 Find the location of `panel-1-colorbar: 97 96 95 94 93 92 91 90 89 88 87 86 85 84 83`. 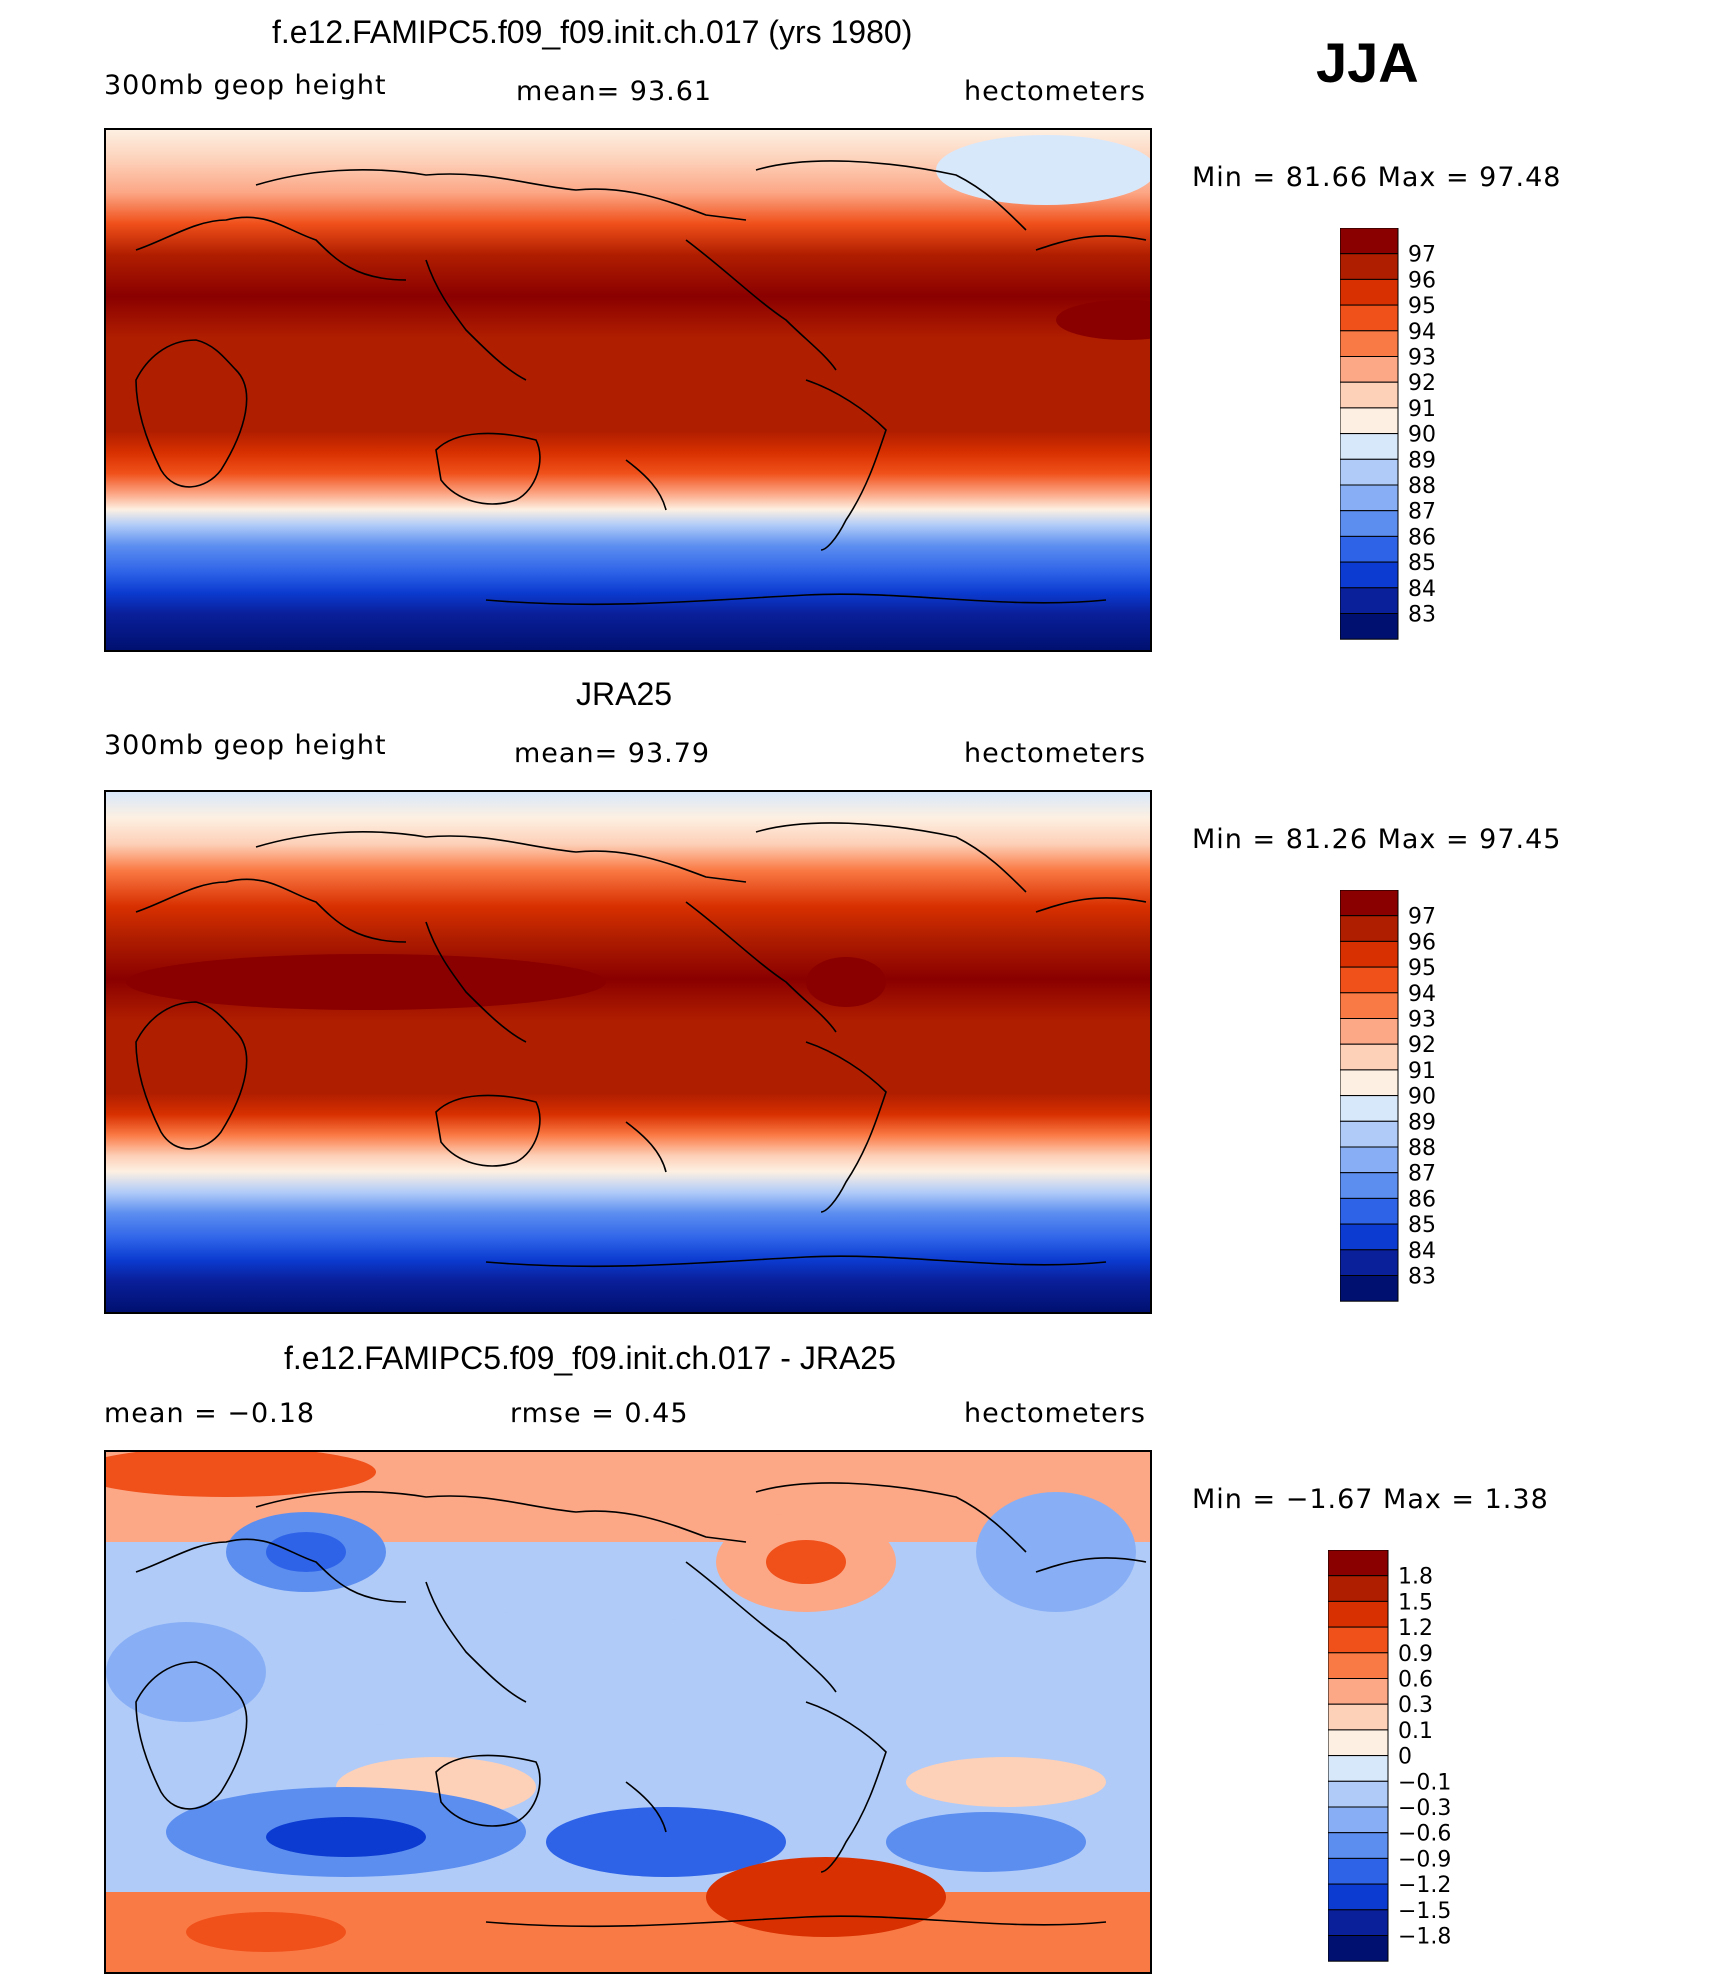

panel-1-colorbar: 97 96 95 94 93 92 91 90 89 88 87 86 85 84 83 is located at coordinates (1419, 440).